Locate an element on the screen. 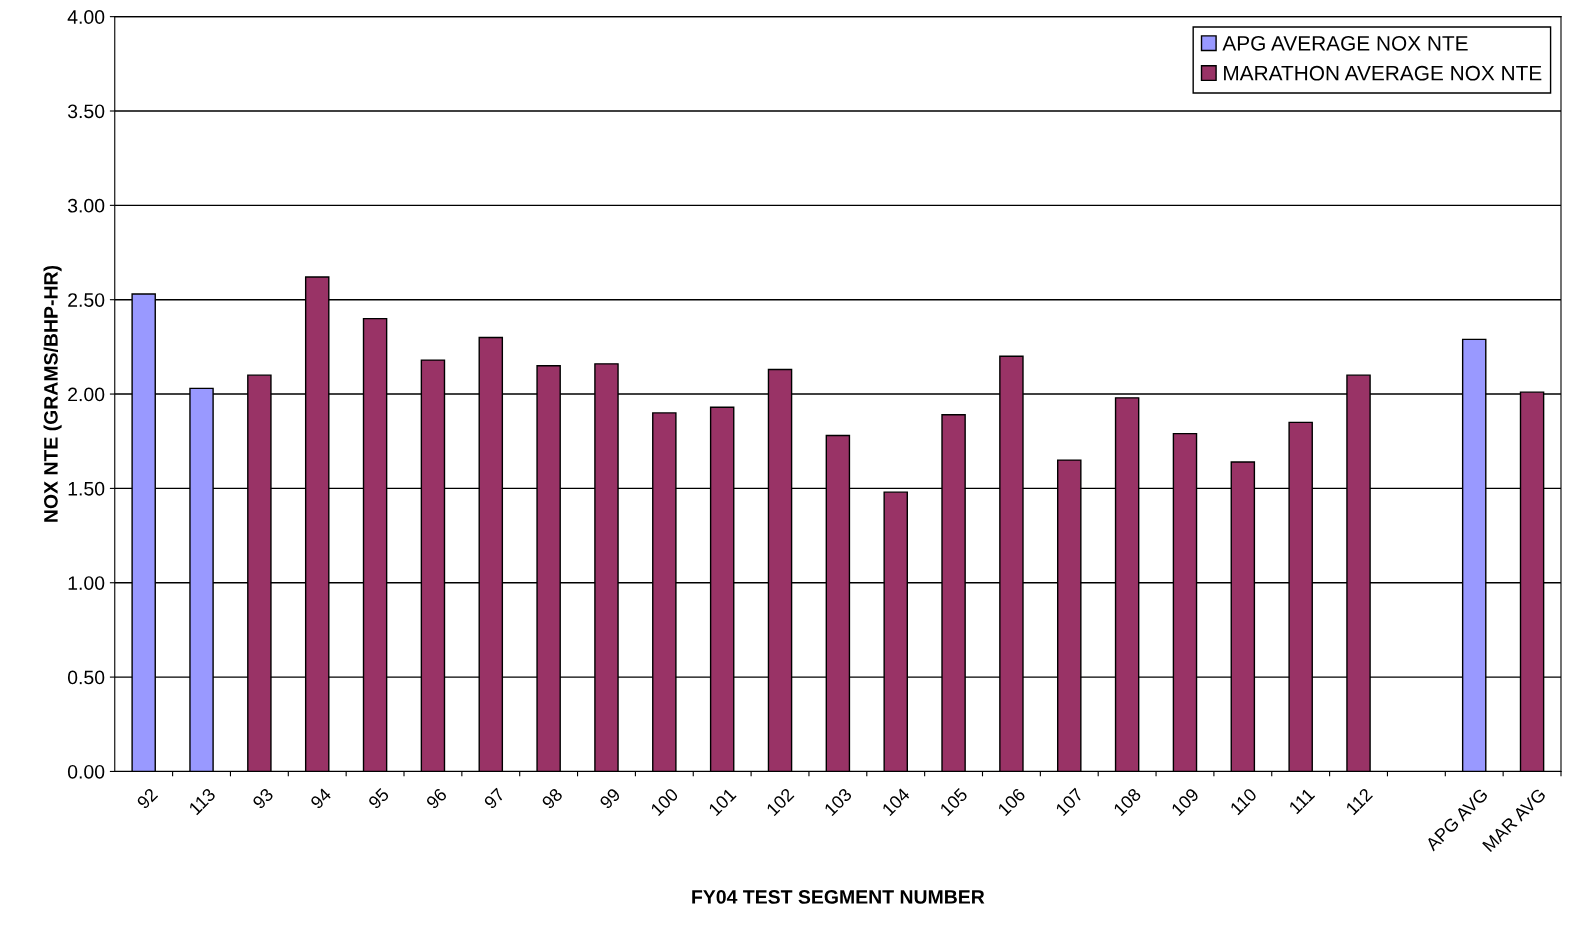  y-tick-label: 4.00 is located at coordinates (86, 17).